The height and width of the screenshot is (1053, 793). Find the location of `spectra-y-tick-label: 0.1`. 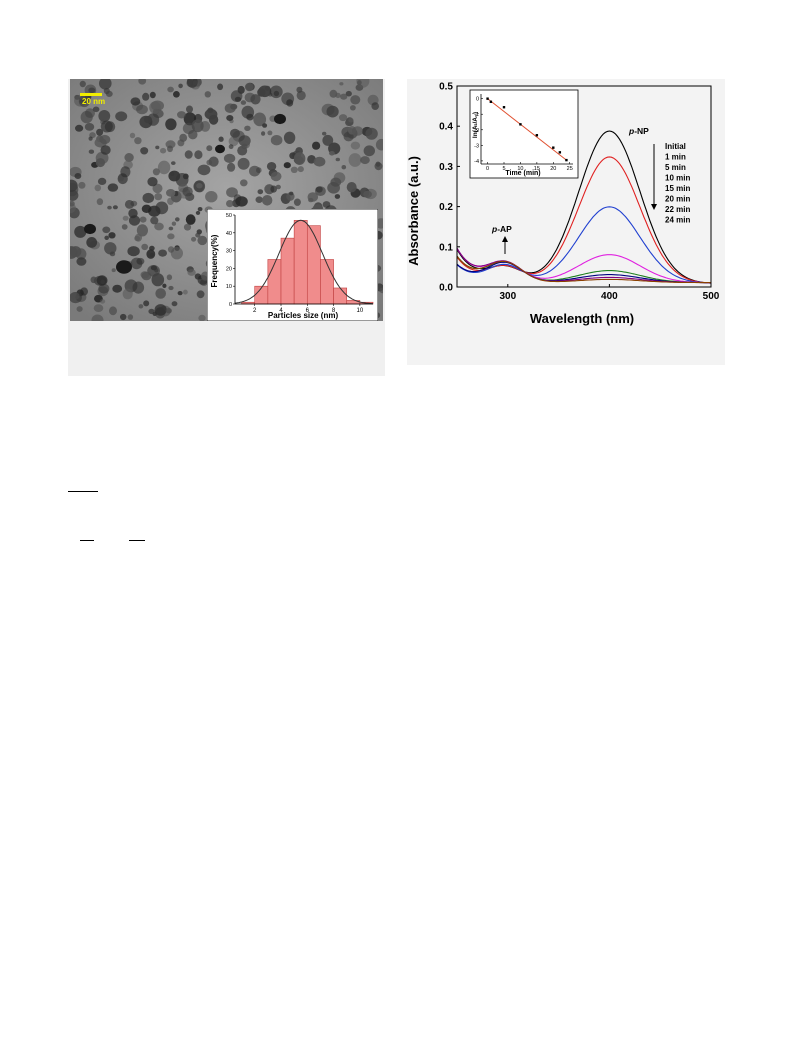

spectra-y-tick-label: 0.1 is located at coordinates (446, 247).